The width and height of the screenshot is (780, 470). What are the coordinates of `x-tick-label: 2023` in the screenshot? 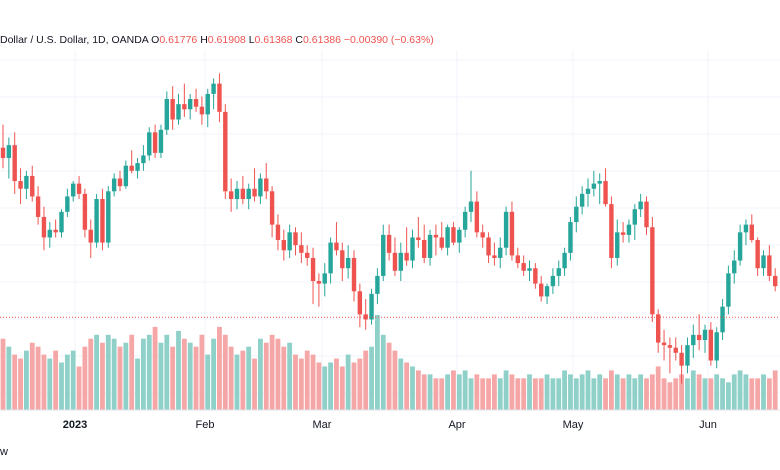 It's located at (75, 425).